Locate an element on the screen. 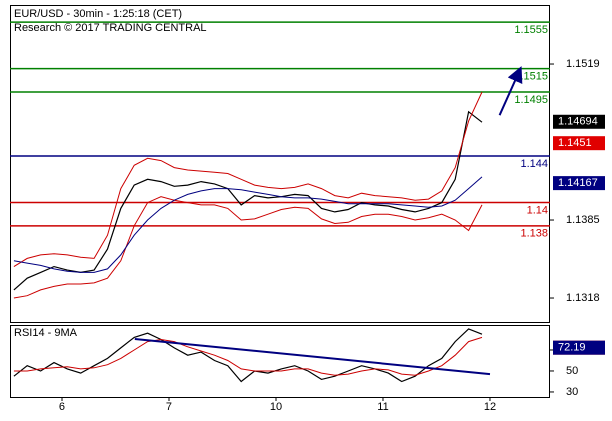 The width and height of the screenshot is (612, 421). price-badge-label: 1.1451 is located at coordinates (575, 143).